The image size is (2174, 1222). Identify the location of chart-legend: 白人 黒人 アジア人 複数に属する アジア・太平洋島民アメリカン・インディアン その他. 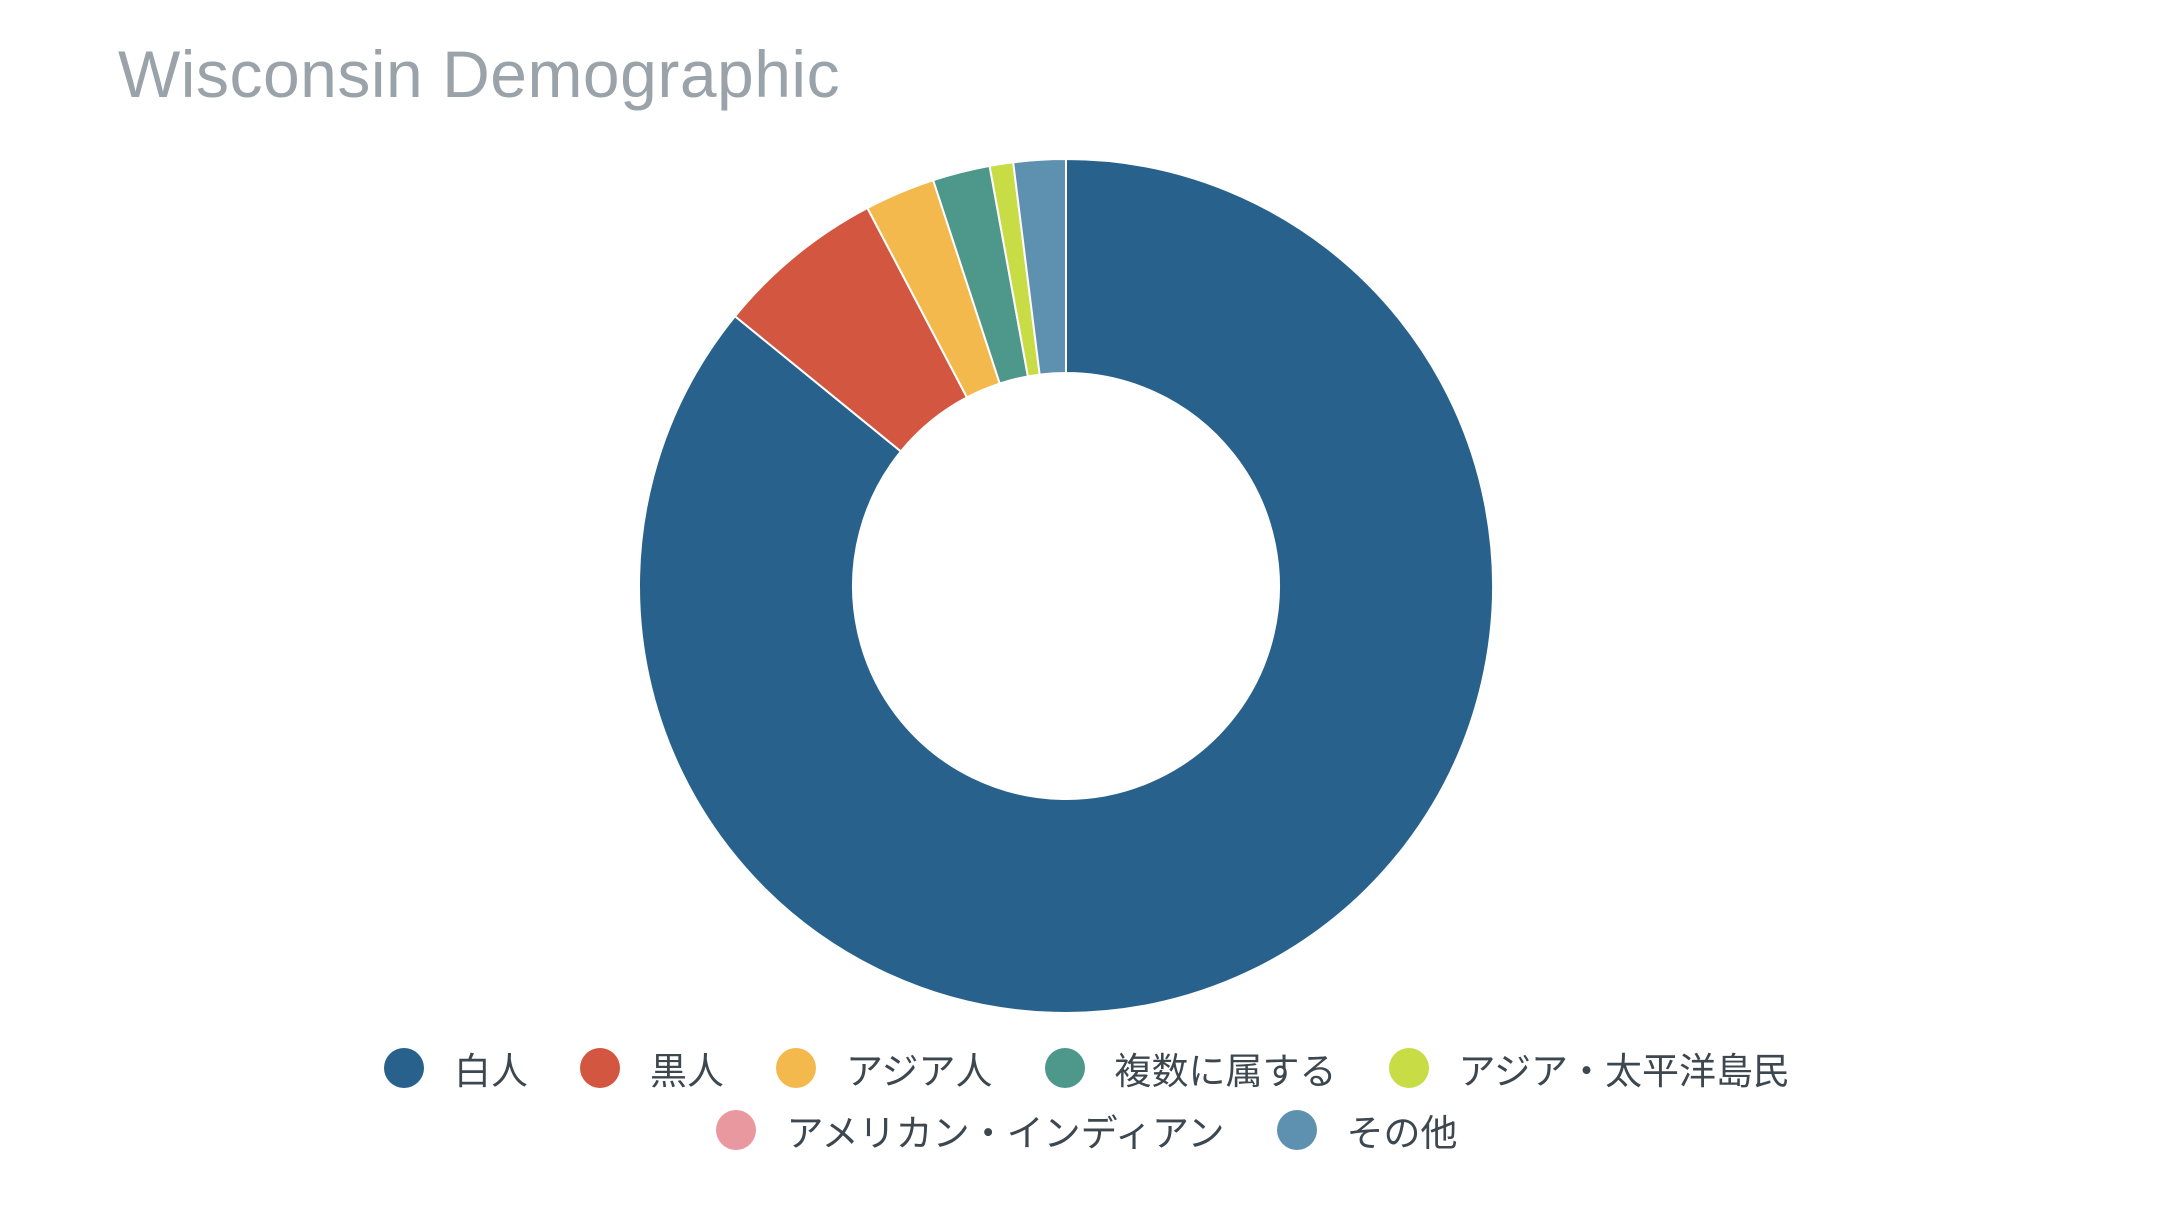
(1087, 1101).